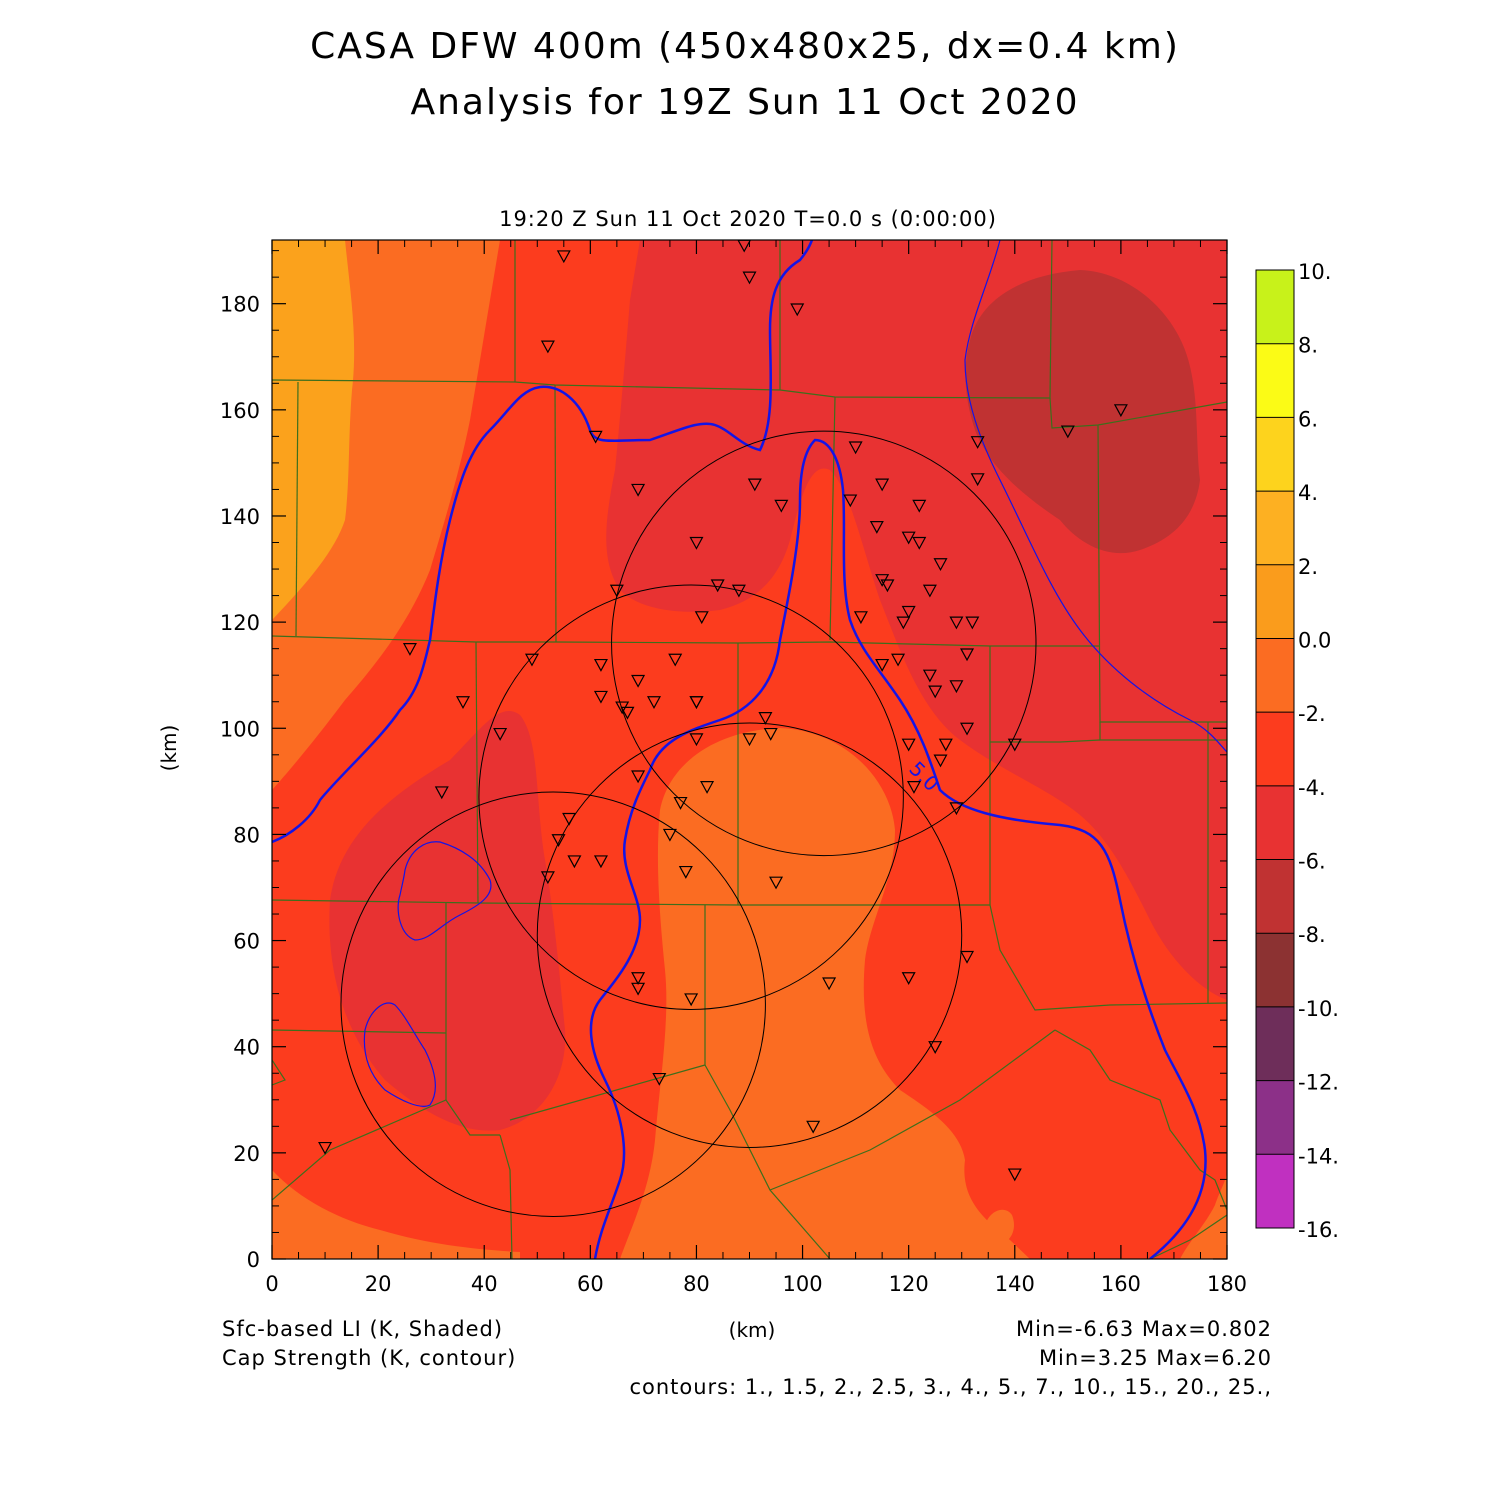 Image resolution: width=1500 pixels, height=1500 pixels. I want to click on colorbar-label: -14., so click(1318, 1156).